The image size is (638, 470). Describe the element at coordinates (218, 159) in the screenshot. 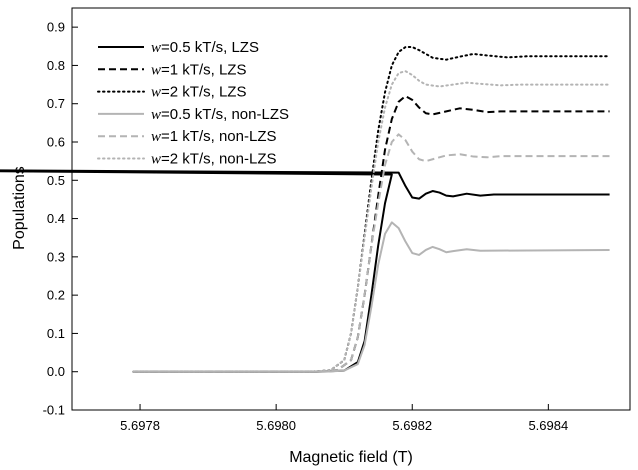

I see `legend-text: =2 kT/s, non-LZS` at that location.